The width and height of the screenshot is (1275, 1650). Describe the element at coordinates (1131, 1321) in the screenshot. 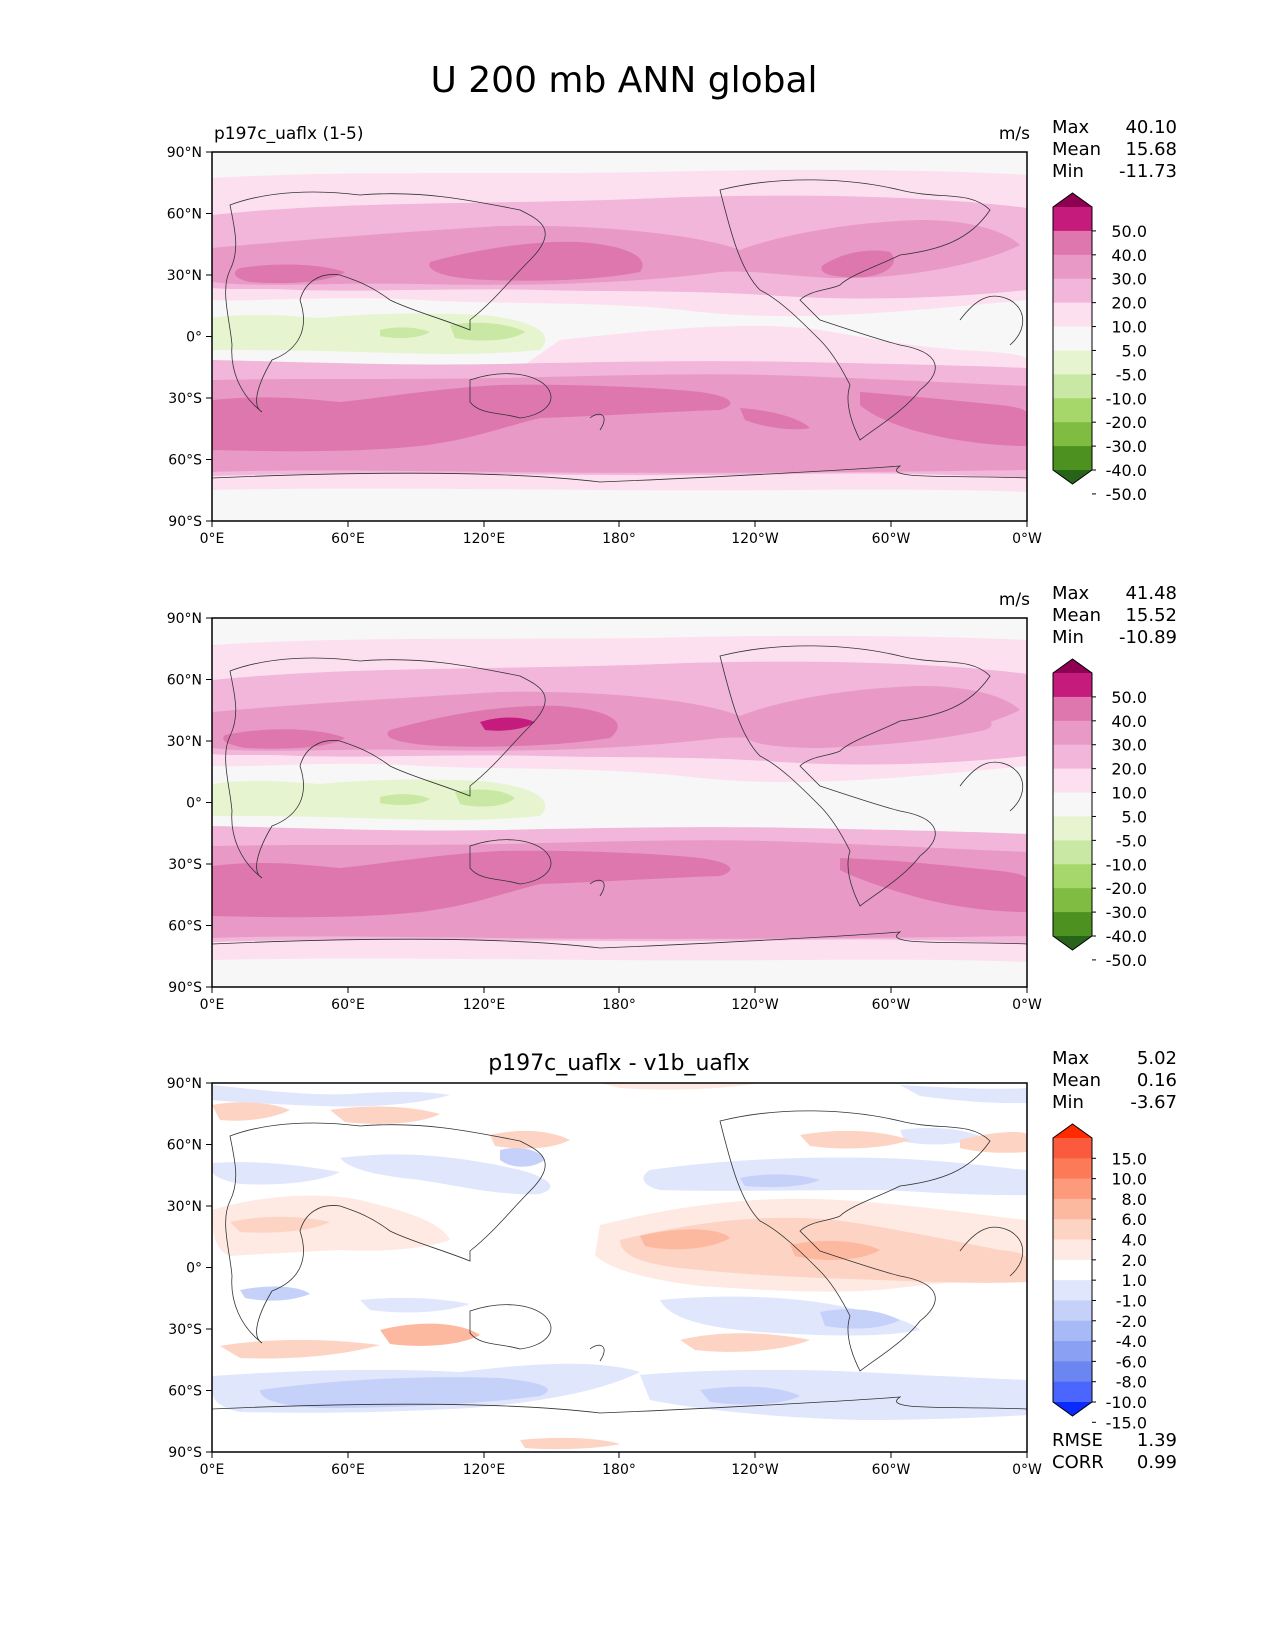

I see `colorbar-label: -2.0` at that location.